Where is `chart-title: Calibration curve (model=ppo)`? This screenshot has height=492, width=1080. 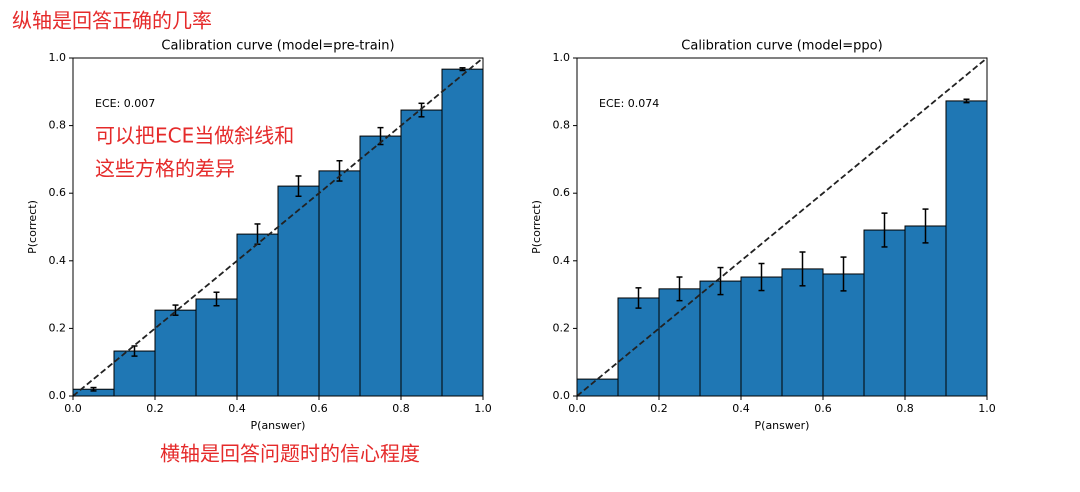 chart-title: Calibration curve (model=ppo) is located at coordinates (781, 46).